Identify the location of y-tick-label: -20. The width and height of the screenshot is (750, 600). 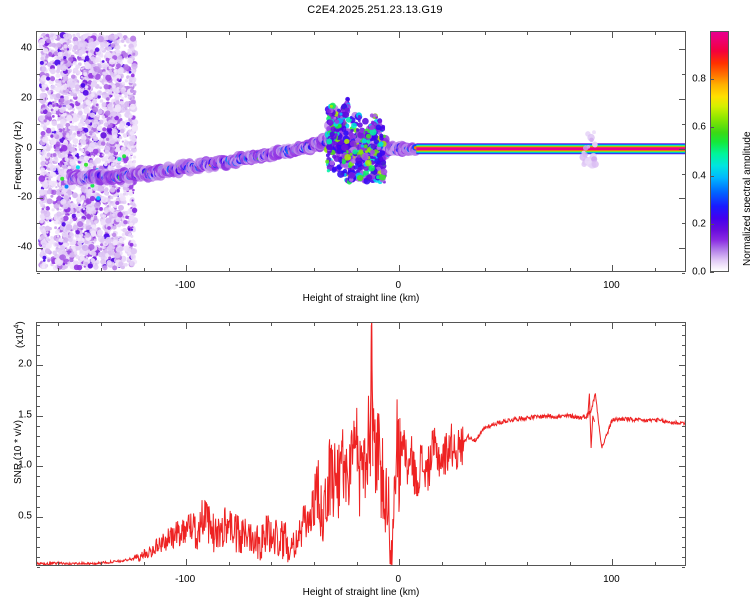
(24, 197).